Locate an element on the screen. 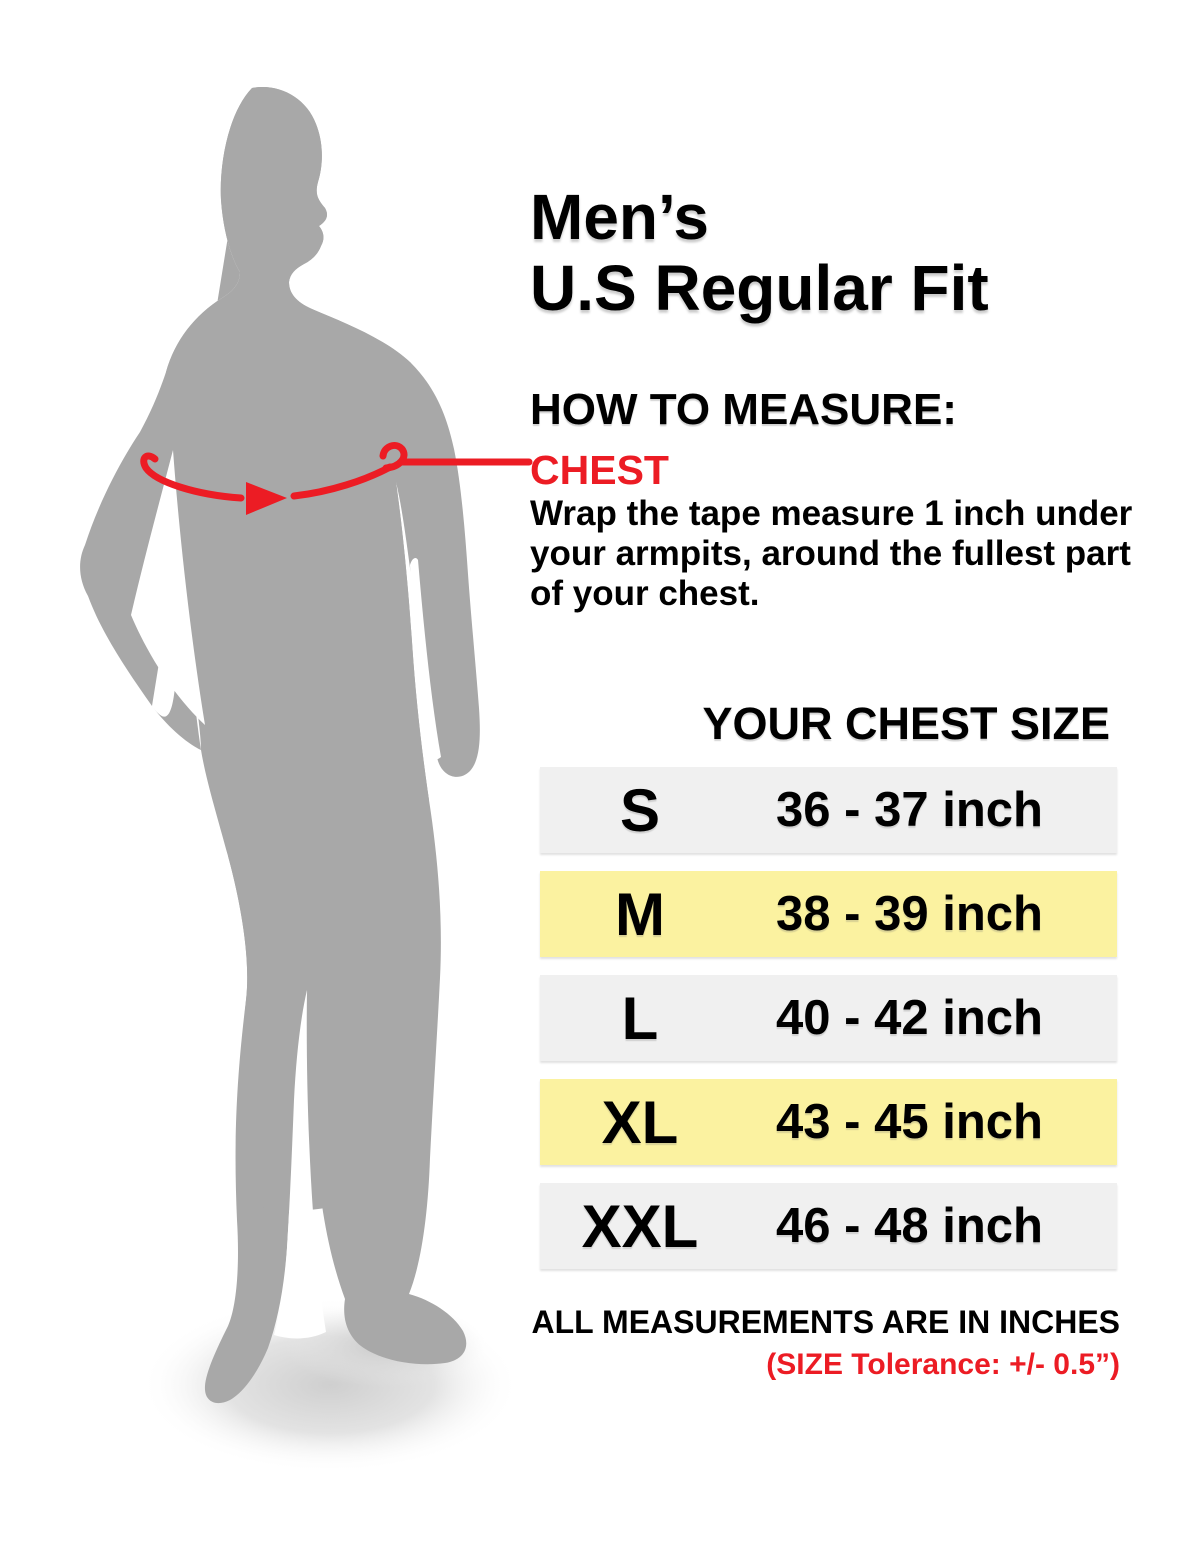  size-row-xxl: XXL 46 - 48 inch is located at coordinates (828, 1226).